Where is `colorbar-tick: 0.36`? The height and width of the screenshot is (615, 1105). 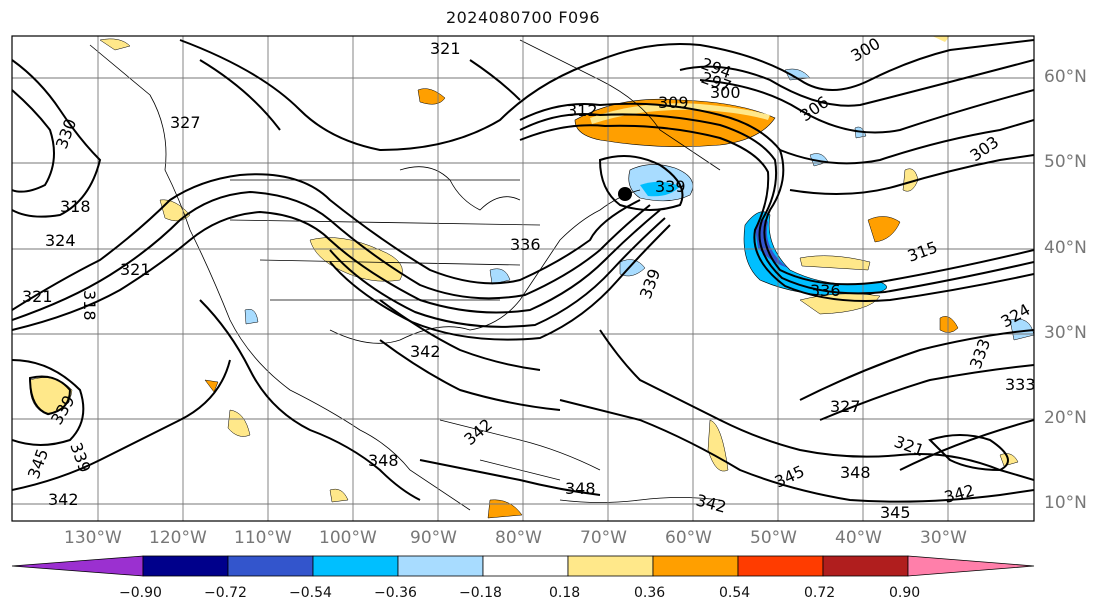 colorbar-tick: 0.36 is located at coordinates (650, 593).